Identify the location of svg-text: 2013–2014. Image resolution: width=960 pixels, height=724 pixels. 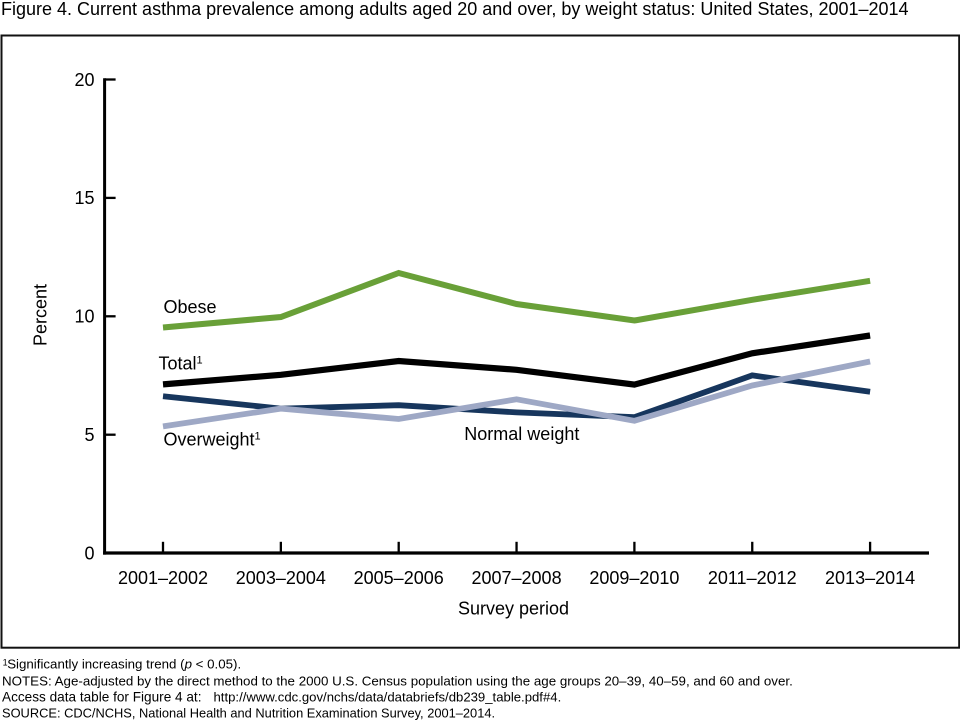
(870, 578).